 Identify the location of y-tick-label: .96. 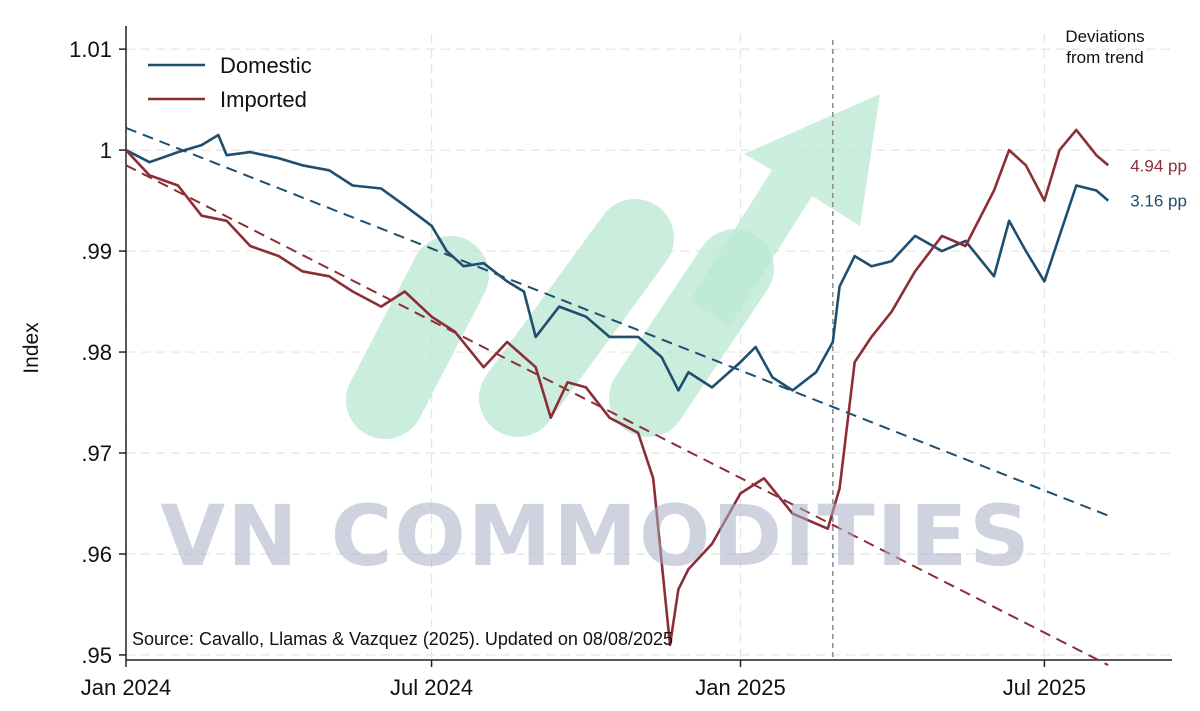
(96, 554).